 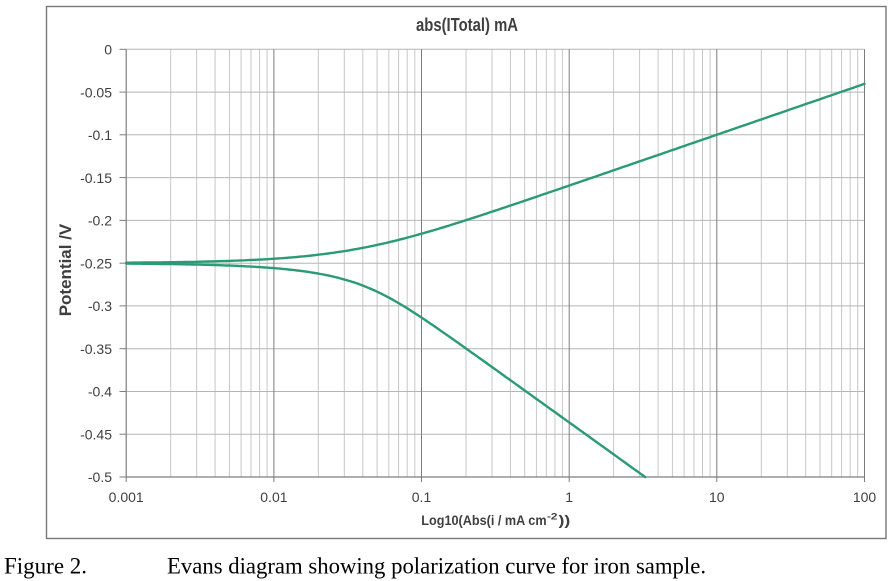 What do you see at coordinates (483, 520) in the screenshot?
I see `svg-text: Log10(Abs(i / mA cm` at bounding box center [483, 520].